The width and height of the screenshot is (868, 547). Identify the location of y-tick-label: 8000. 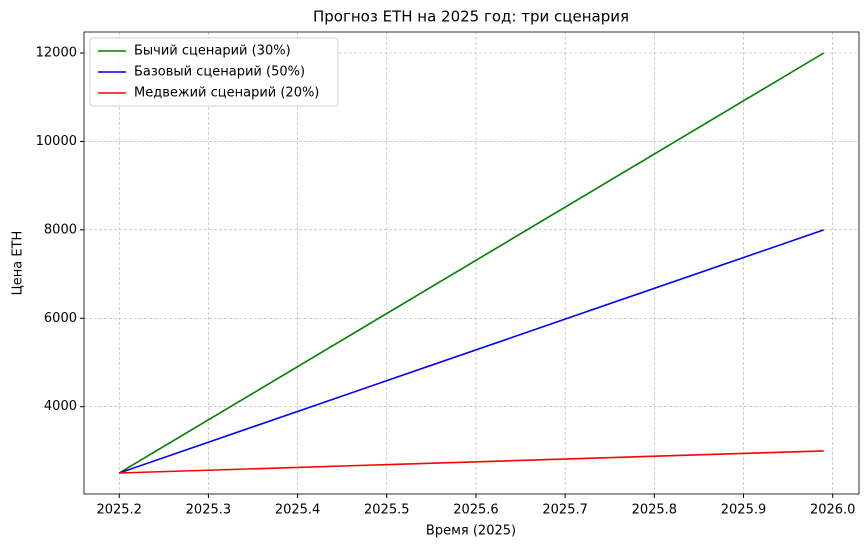
(60, 229).